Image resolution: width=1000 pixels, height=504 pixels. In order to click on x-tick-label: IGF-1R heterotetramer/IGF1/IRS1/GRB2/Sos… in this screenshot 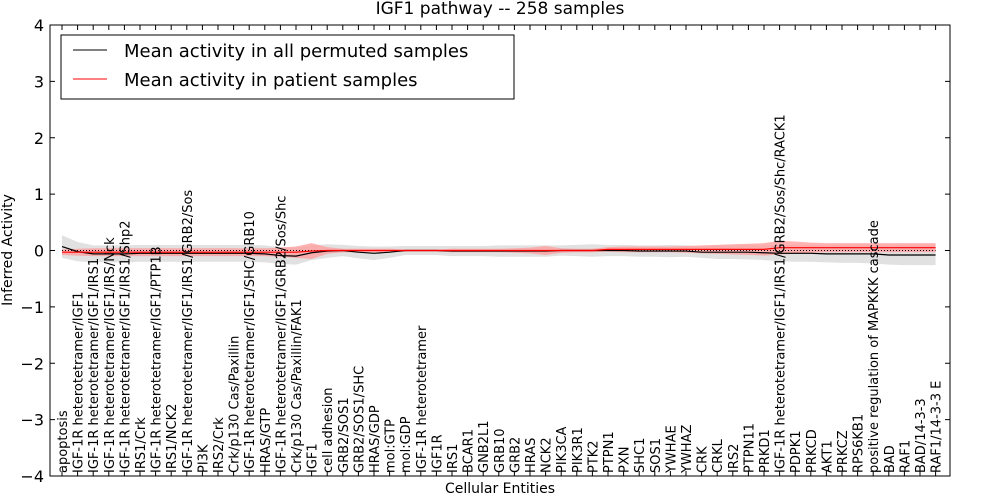, I will do `click(781, 293)`.